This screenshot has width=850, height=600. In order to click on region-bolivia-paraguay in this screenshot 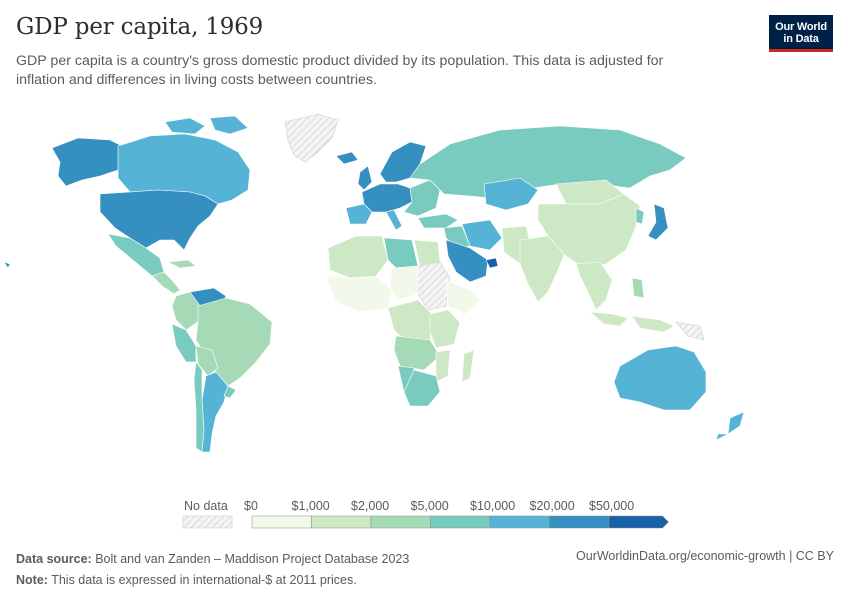, I will do `click(207, 361)`.